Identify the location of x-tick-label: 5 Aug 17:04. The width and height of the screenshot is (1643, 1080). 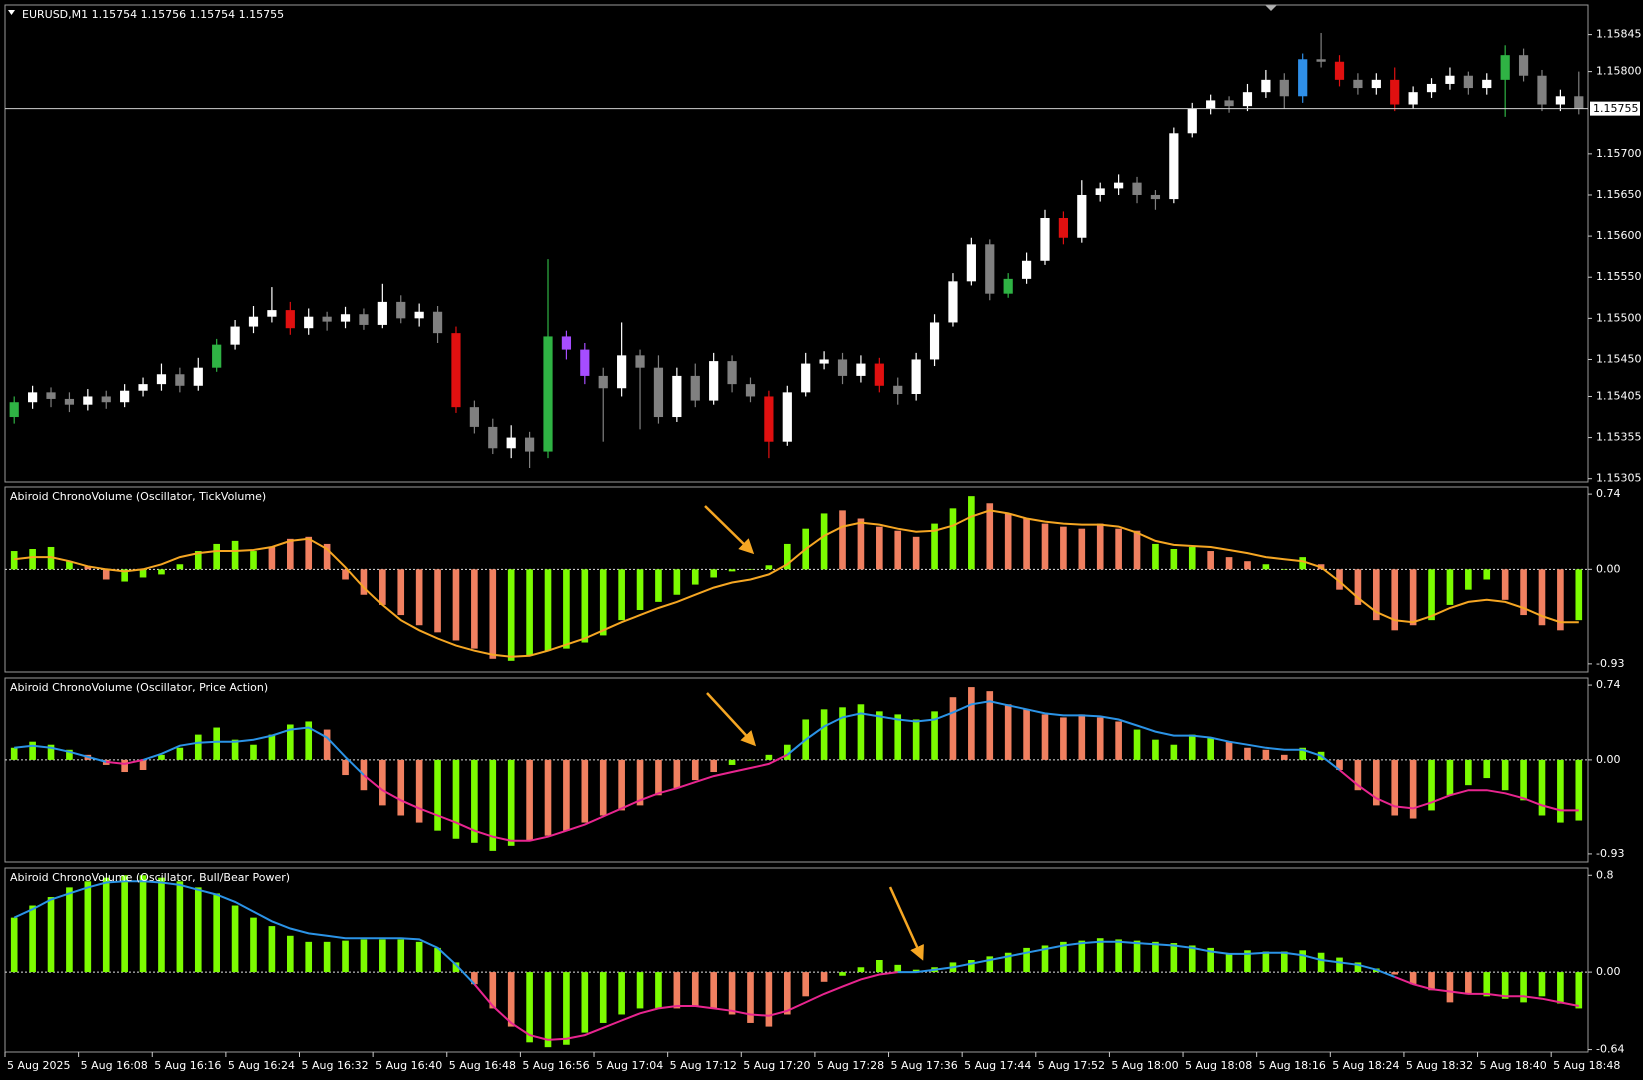
(629, 1065).